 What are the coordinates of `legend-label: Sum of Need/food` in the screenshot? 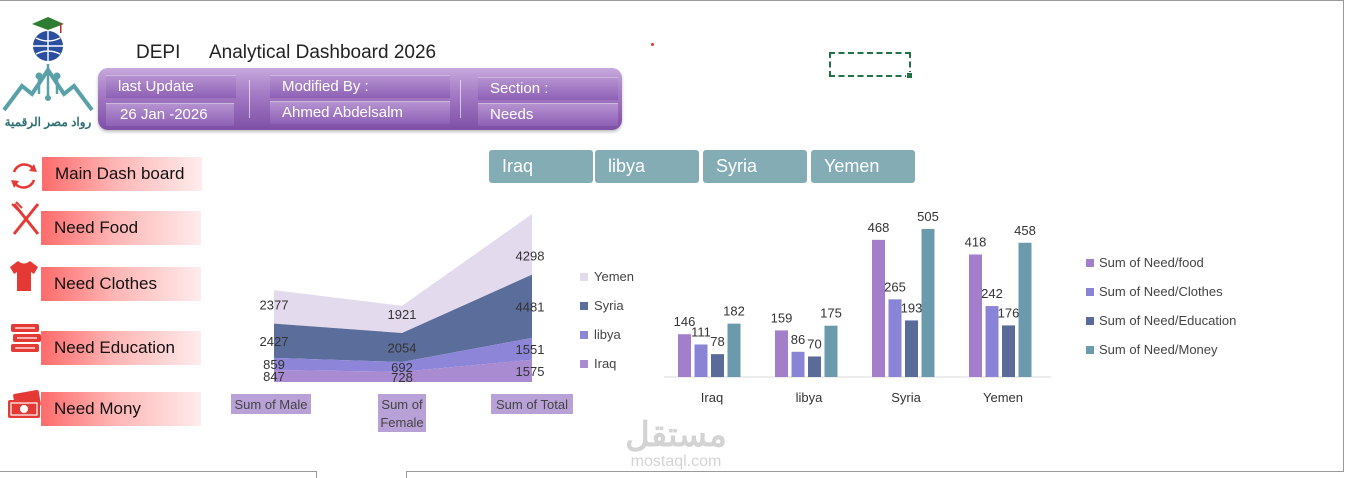 It's located at (1151, 262).